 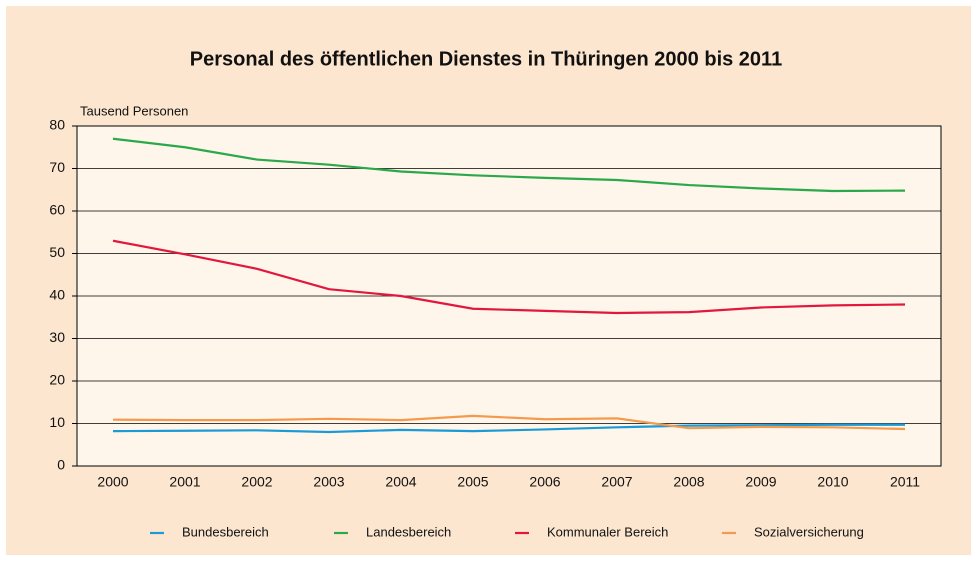 I want to click on y-tick-label: 50, so click(x=57, y=252).